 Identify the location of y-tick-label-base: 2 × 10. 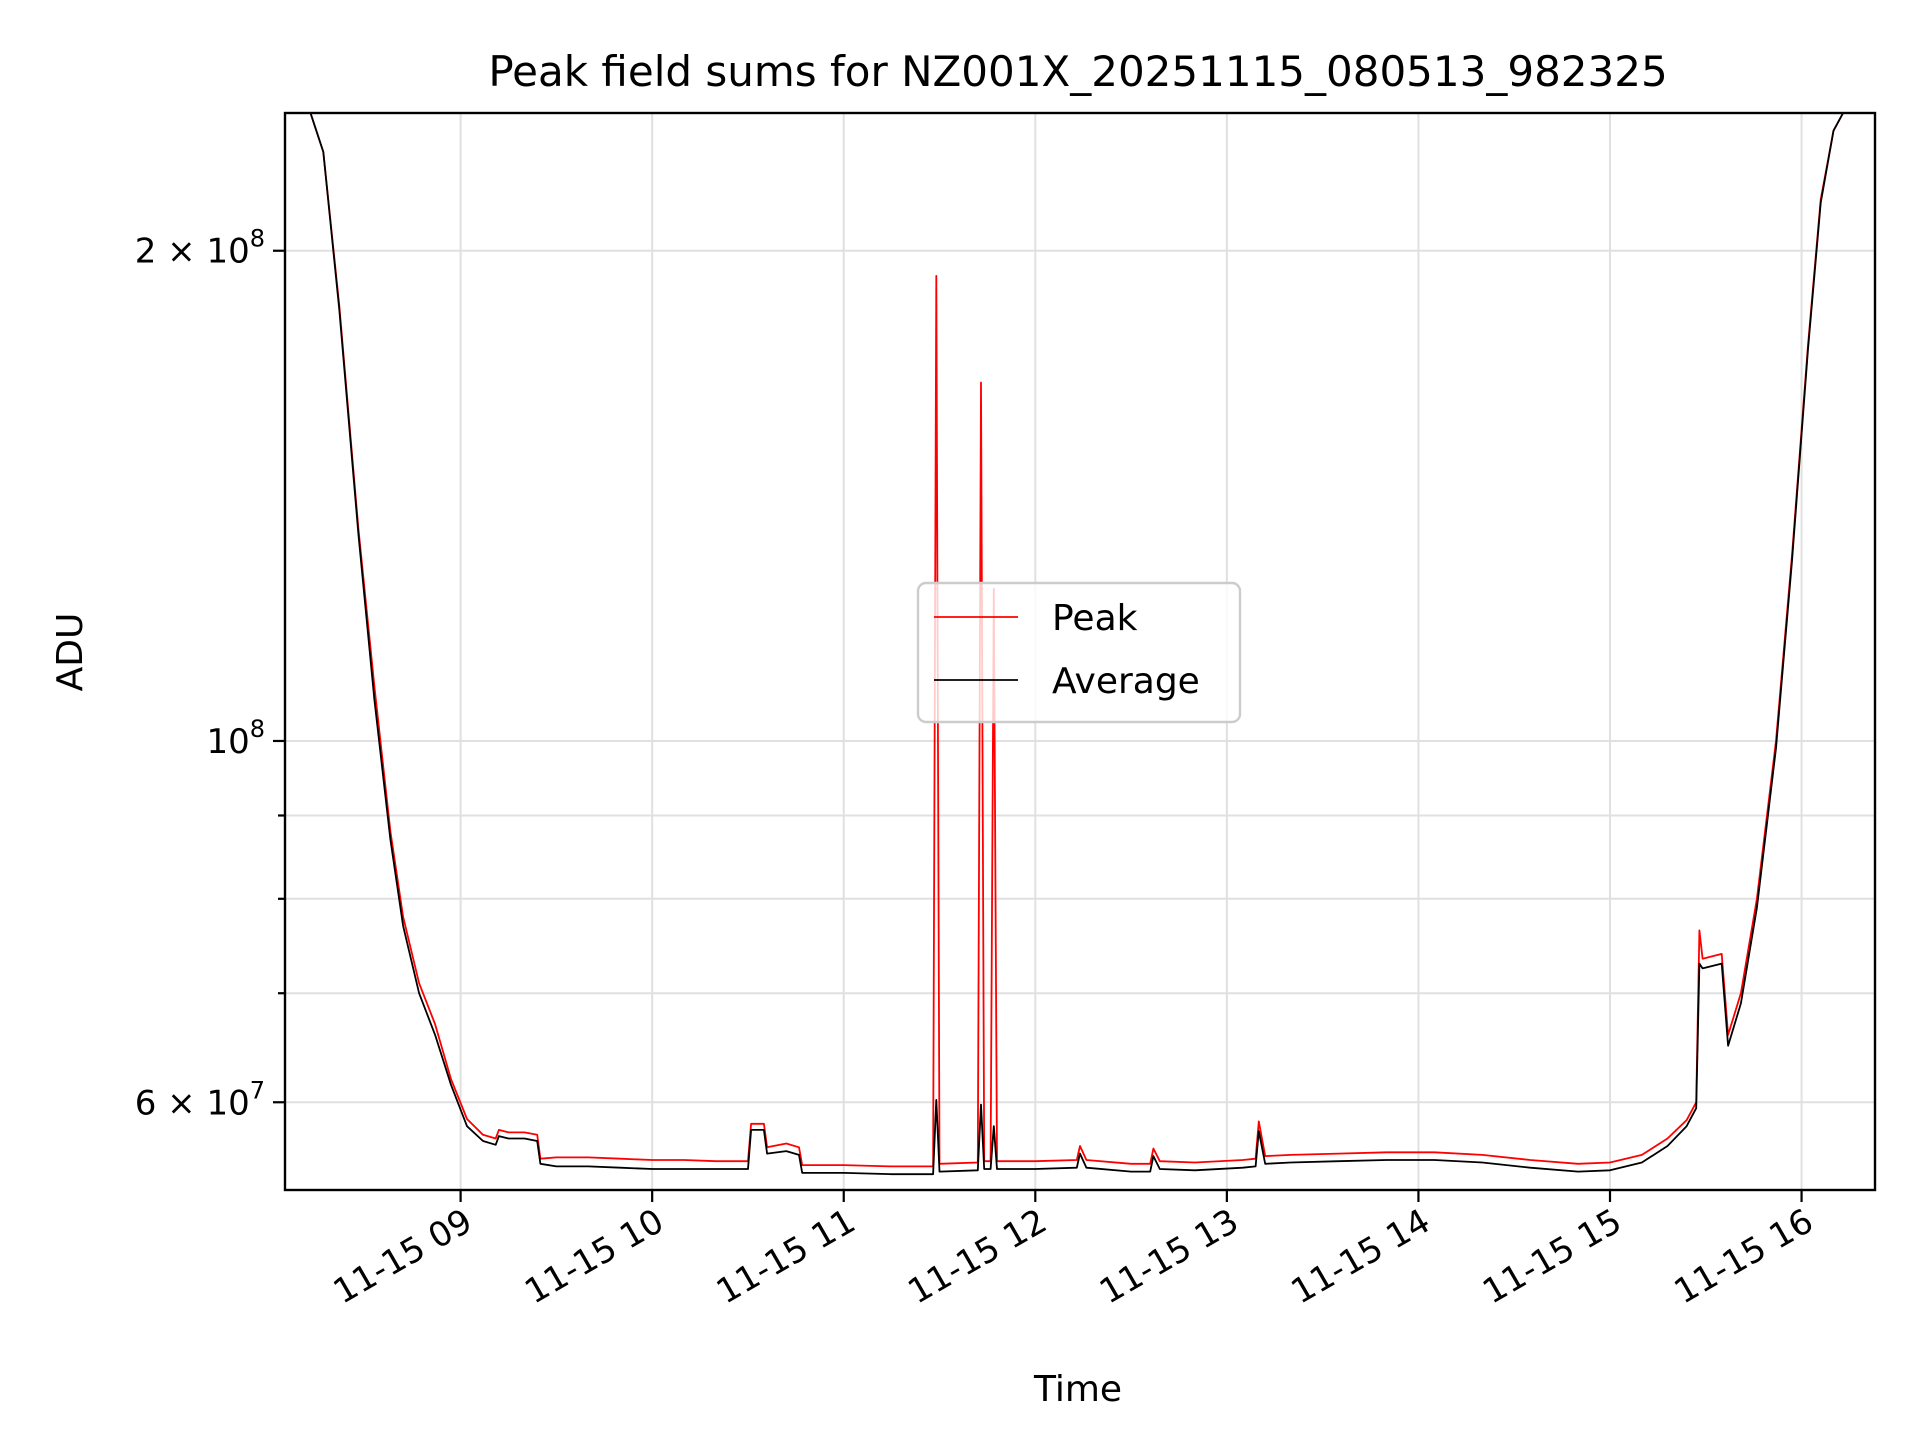
(192, 252).